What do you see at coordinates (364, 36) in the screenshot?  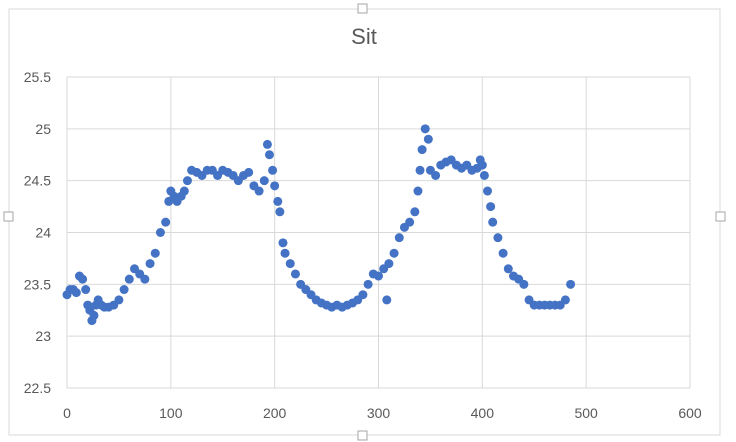 I see `chart-title: Sit` at bounding box center [364, 36].